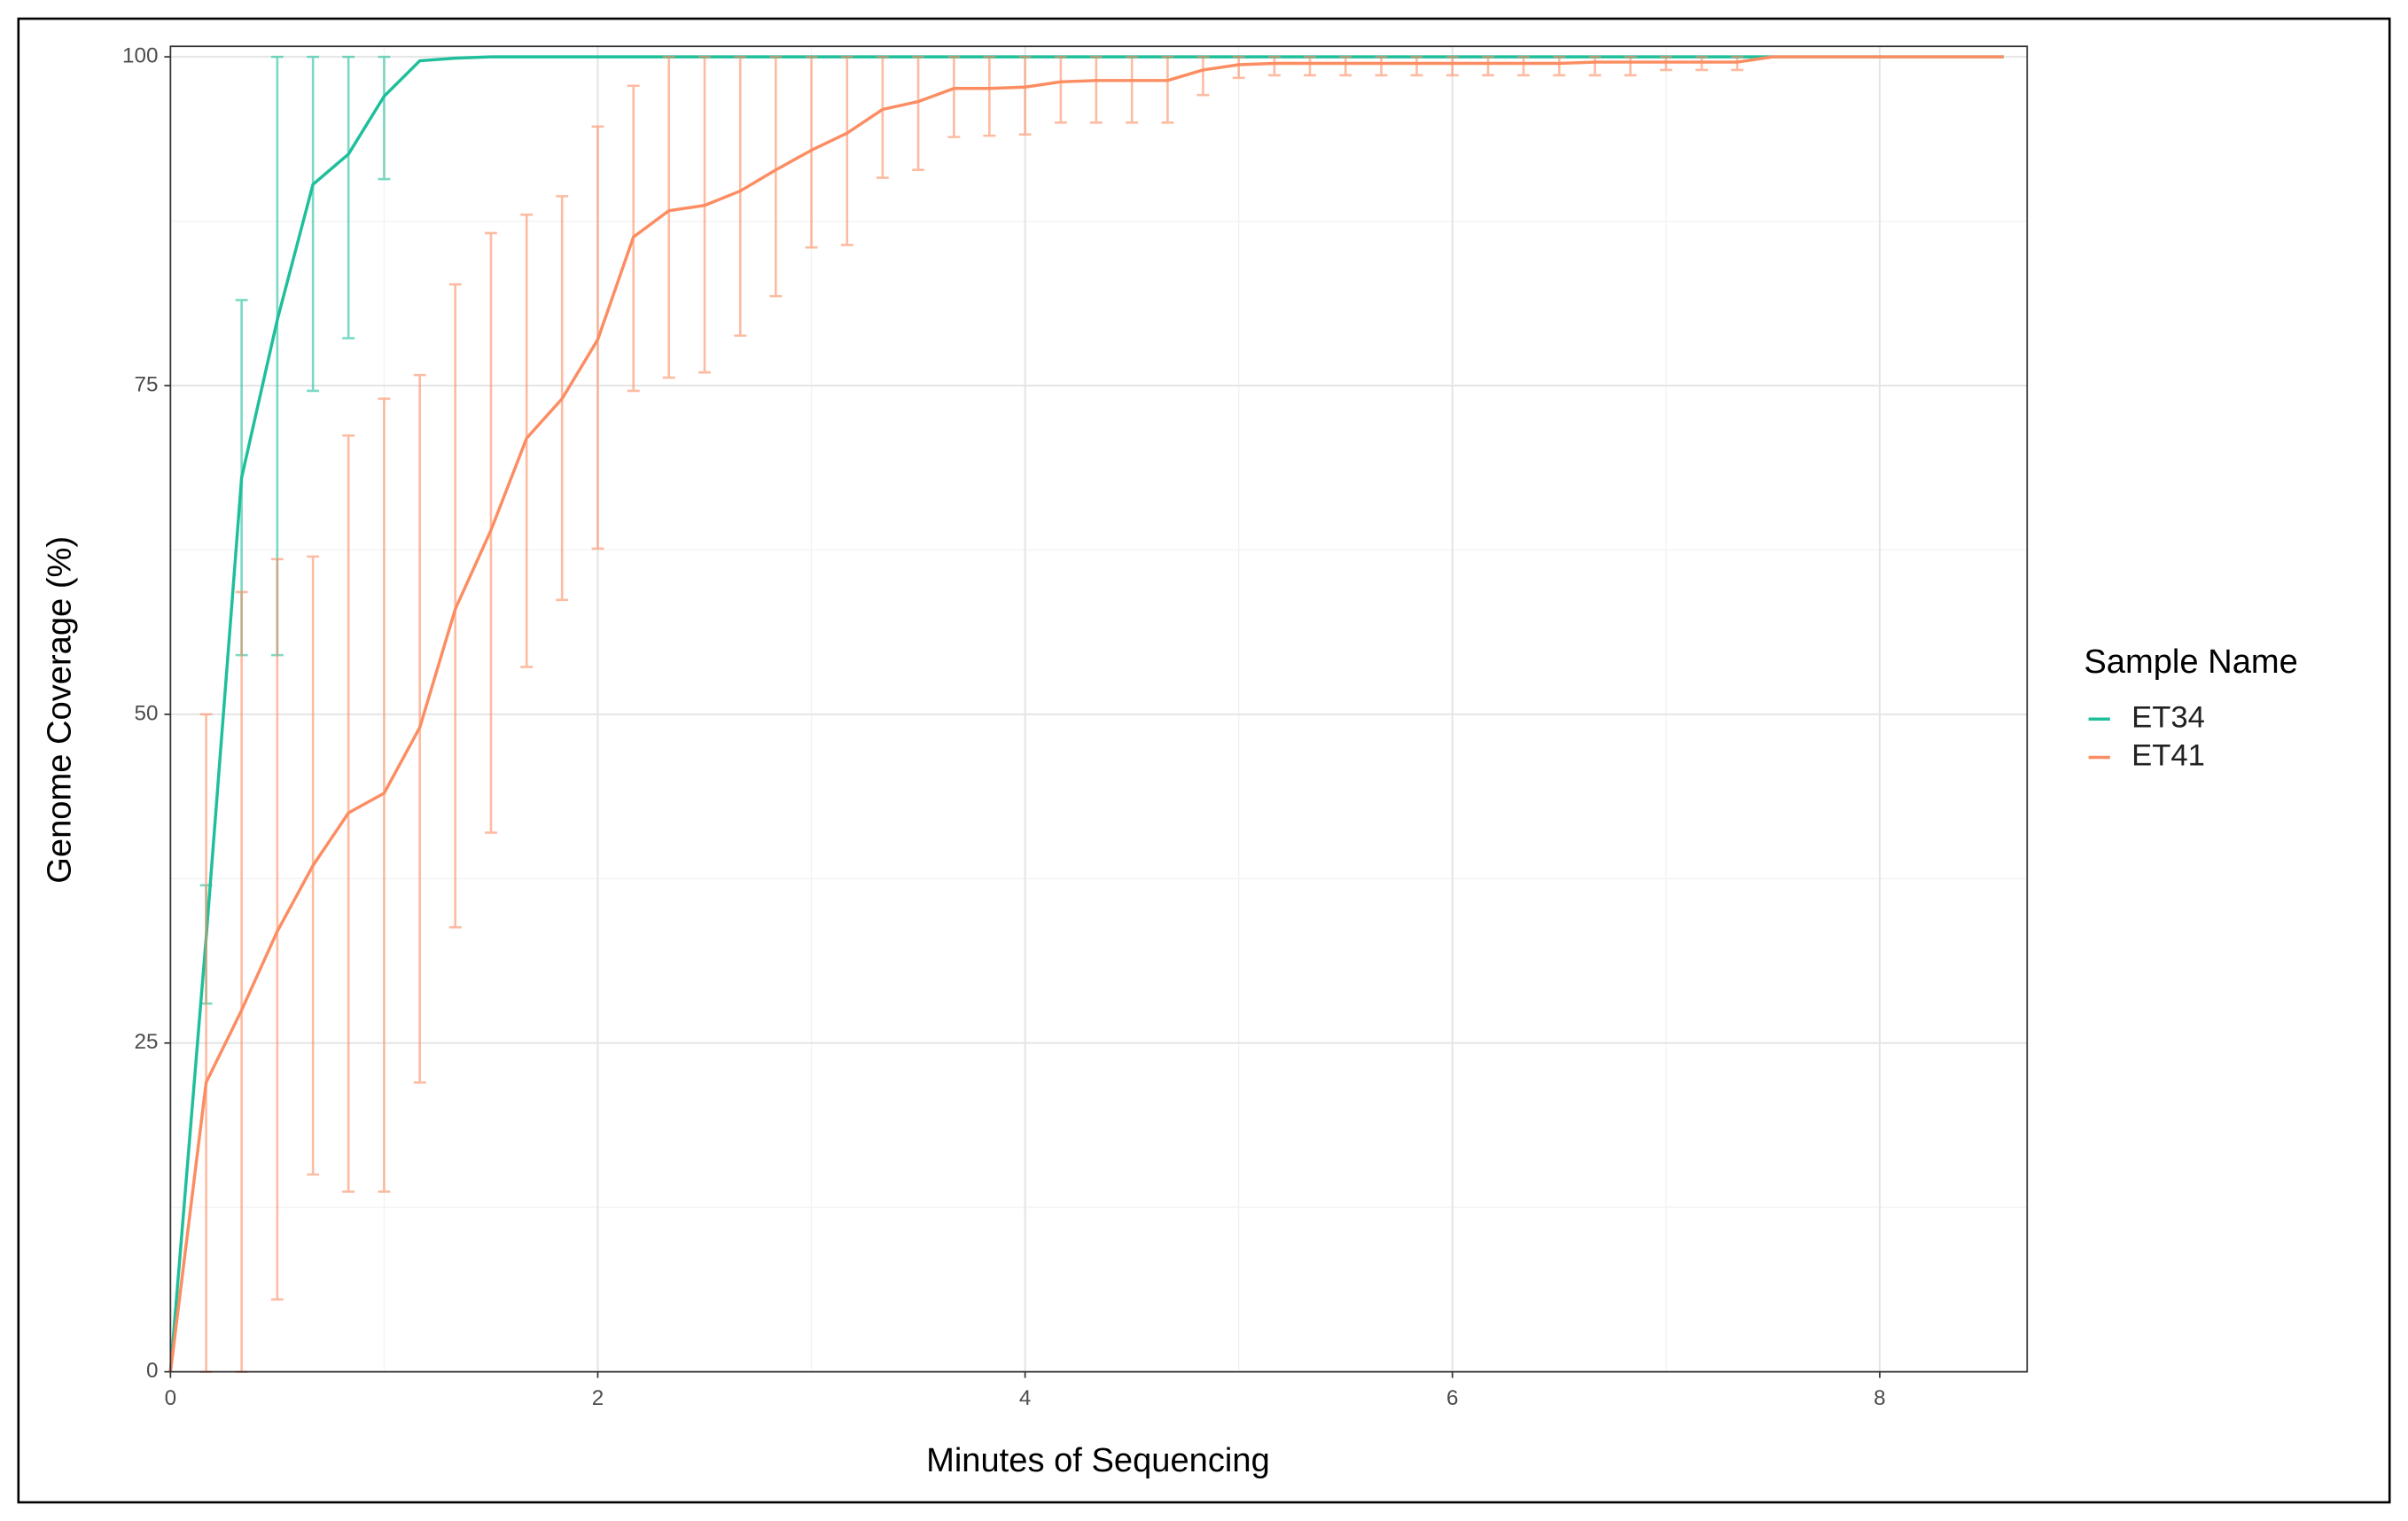  I want to click on y-tick-label: 50, so click(146, 713).